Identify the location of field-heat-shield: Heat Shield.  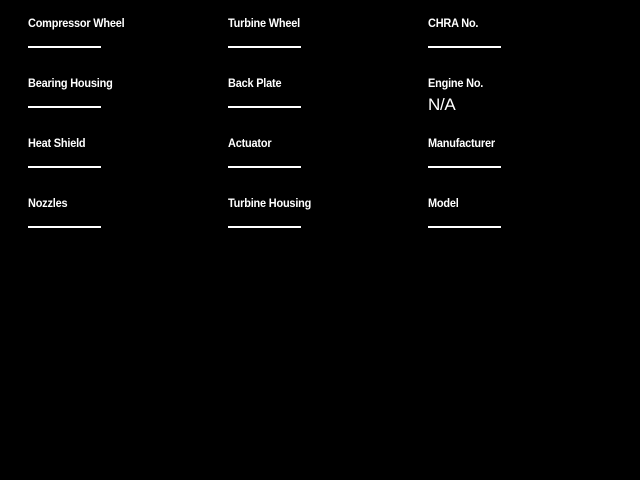
(123, 165).